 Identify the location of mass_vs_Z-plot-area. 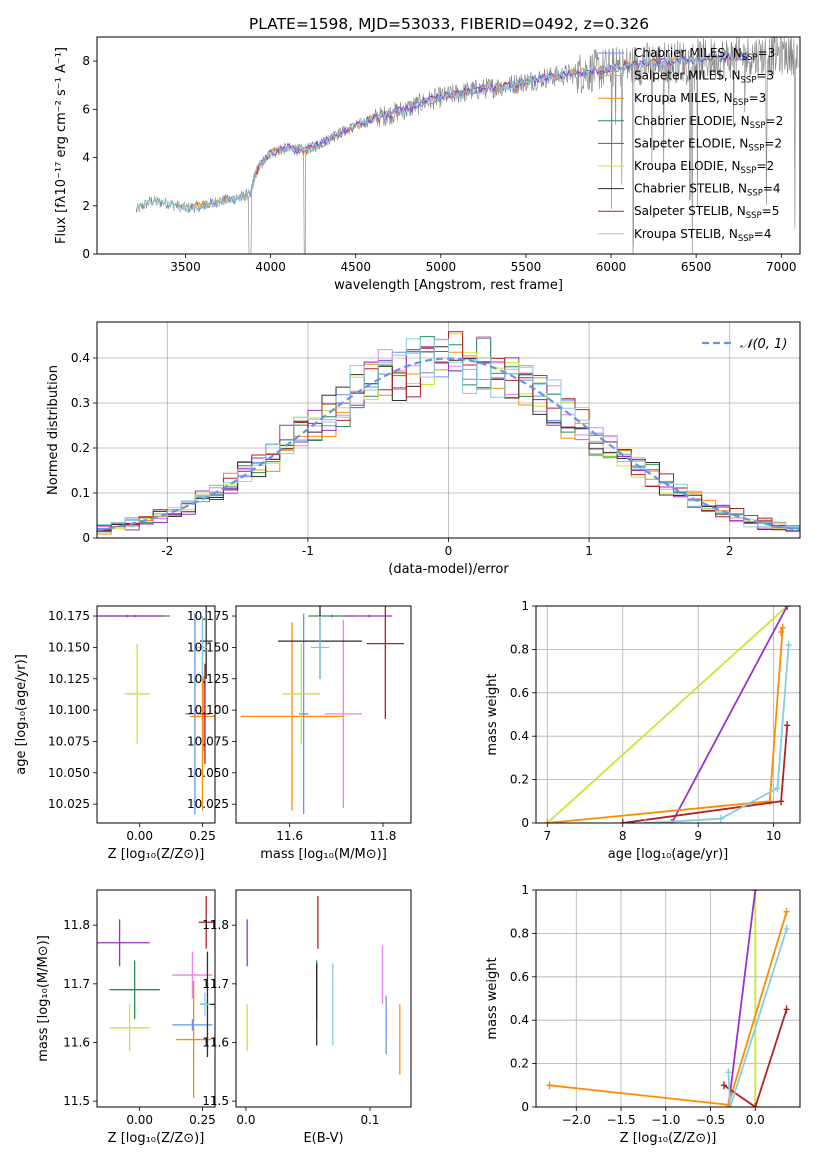
(156, 997).